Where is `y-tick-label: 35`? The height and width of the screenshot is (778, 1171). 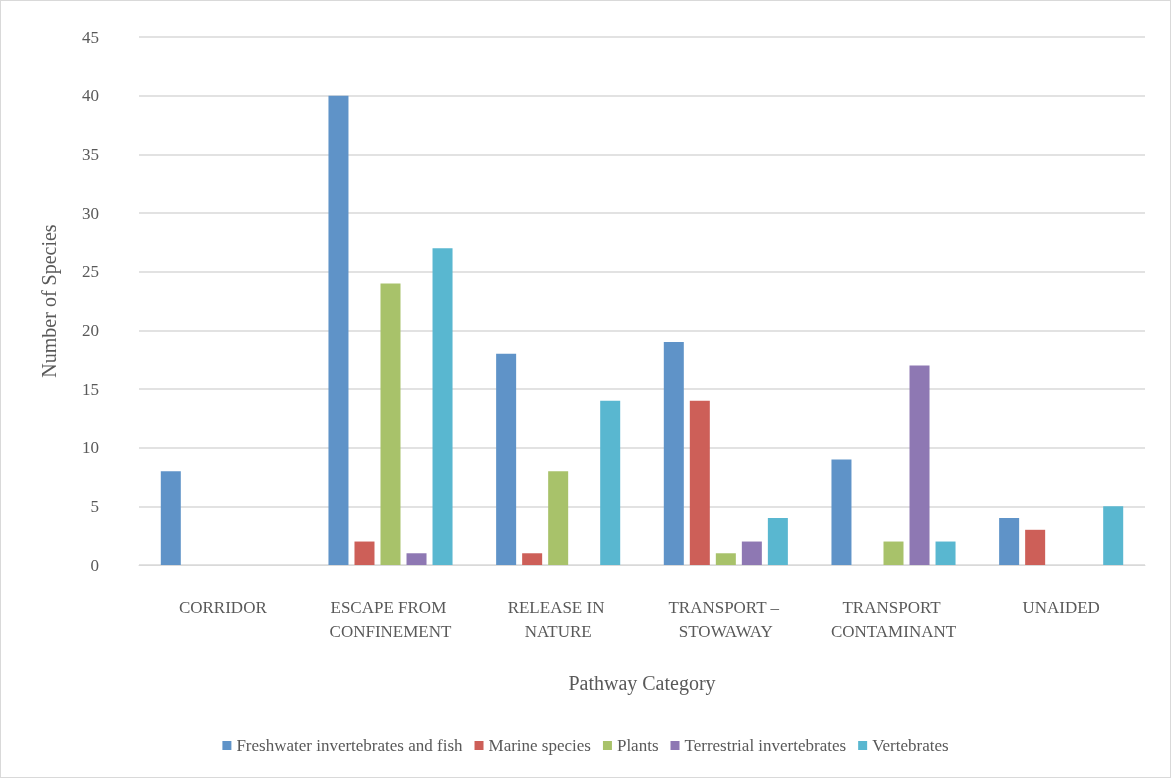 y-tick-label: 35 is located at coordinates (90, 154).